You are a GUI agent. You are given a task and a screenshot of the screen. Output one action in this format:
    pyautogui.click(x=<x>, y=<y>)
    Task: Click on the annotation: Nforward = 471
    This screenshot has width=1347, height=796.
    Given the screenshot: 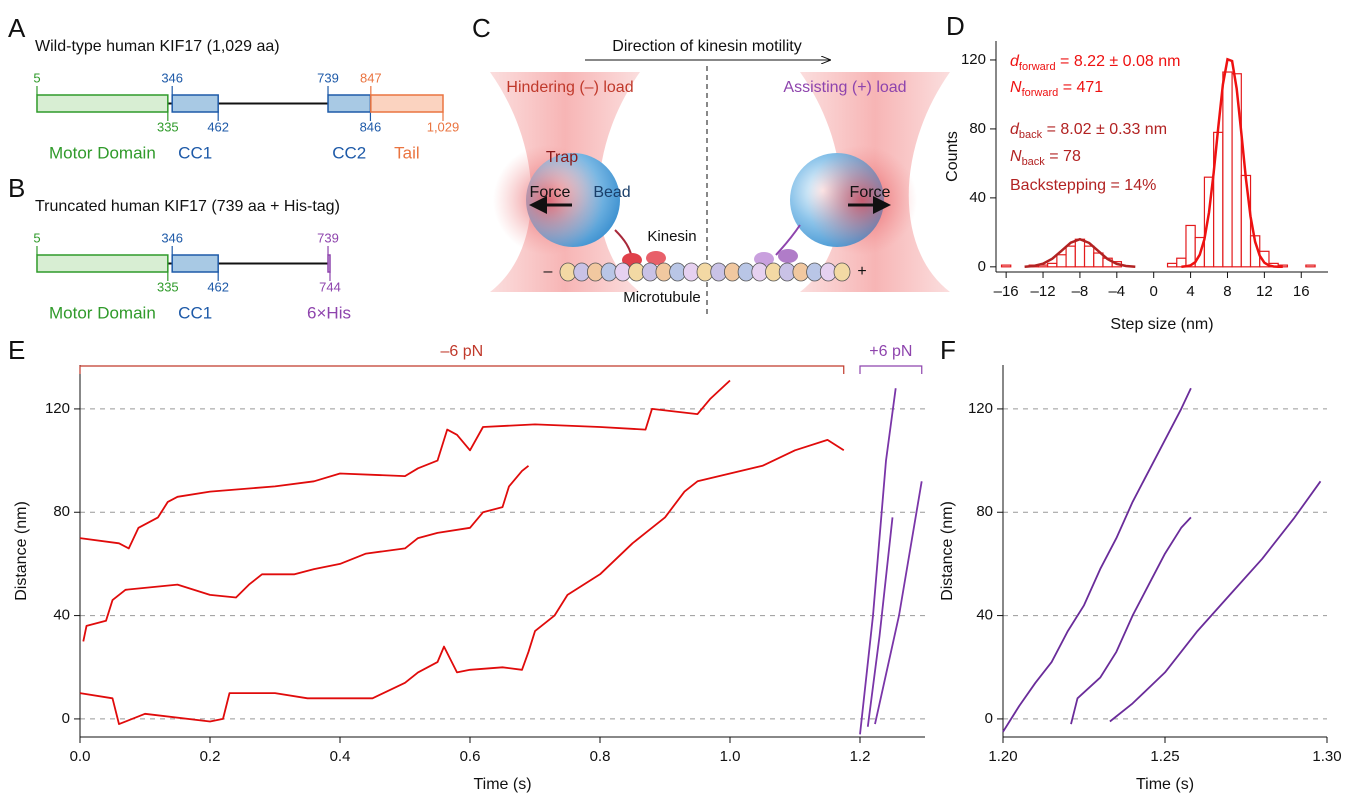 What is the action you would take?
    pyautogui.click(x=1056, y=89)
    